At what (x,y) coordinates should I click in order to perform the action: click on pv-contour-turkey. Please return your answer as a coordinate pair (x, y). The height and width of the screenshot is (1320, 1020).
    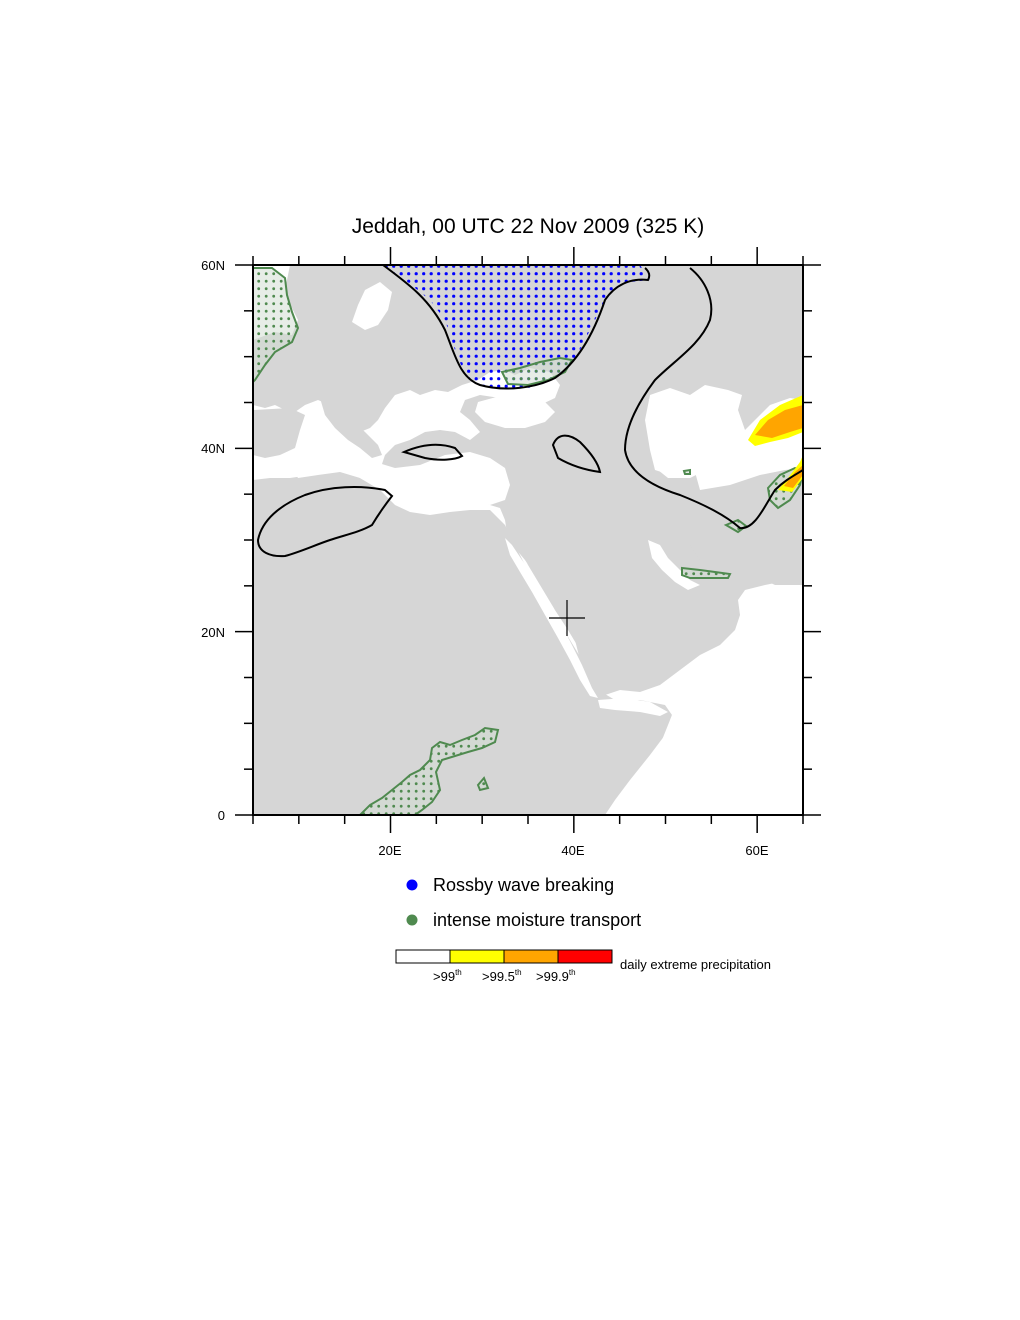
    Looking at the image, I should click on (576, 454).